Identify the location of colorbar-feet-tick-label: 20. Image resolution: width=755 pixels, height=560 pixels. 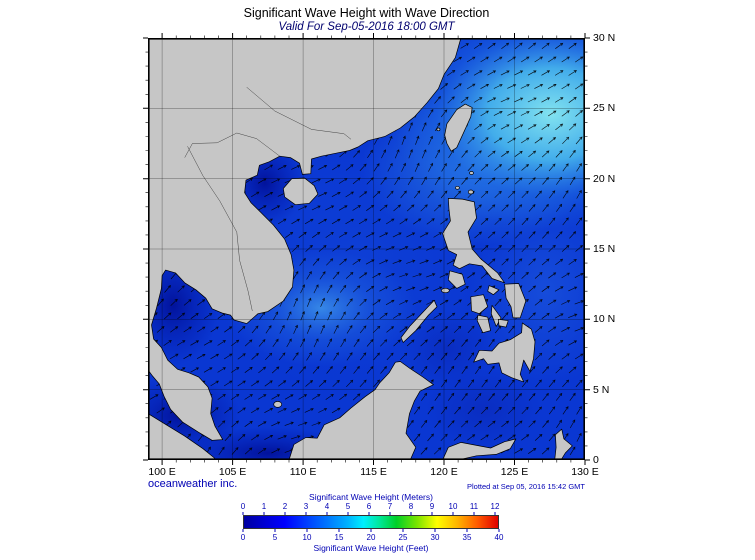
(371, 537).